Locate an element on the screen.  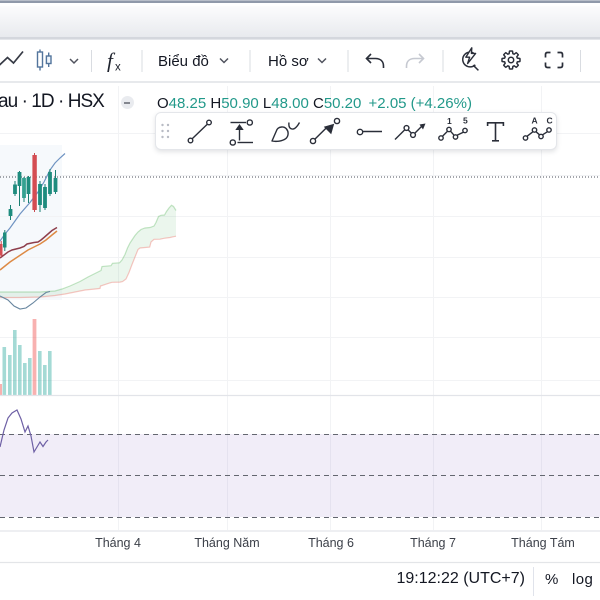
svg-text: Biểu đồ is located at coordinates (183, 61).